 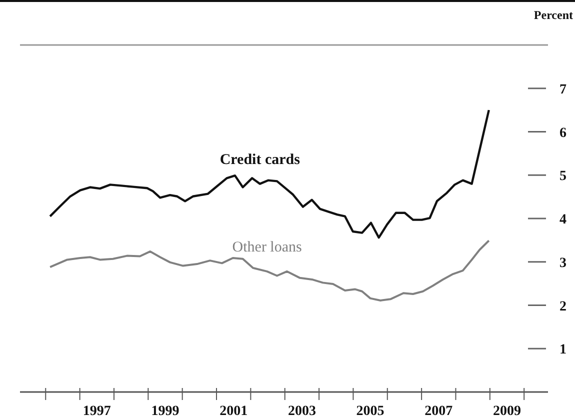 What do you see at coordinates (506, 411) in the screenshot?
I see `x-tick-label: 2009` at bounding box center [506, 411].